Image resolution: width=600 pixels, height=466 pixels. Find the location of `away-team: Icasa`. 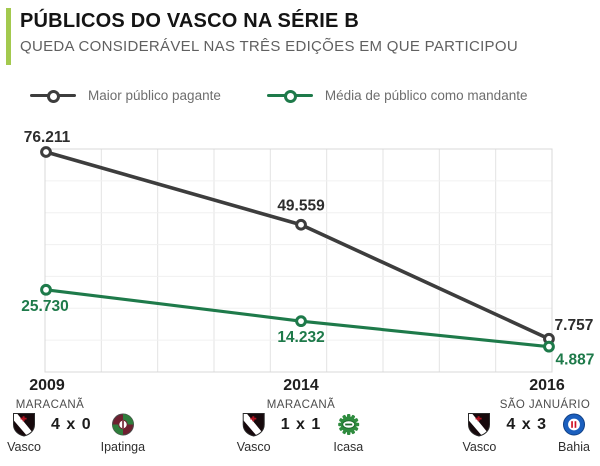

away-team: Icasa is located at coordinates (348, 433).